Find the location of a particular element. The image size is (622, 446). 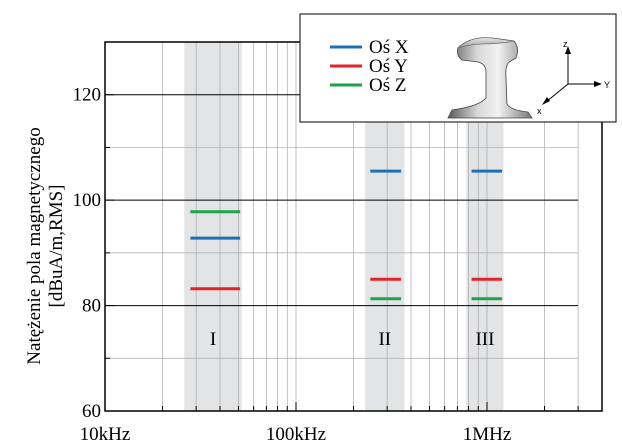

x-tick-label: 10kHz is located at coordinates (105, 434).